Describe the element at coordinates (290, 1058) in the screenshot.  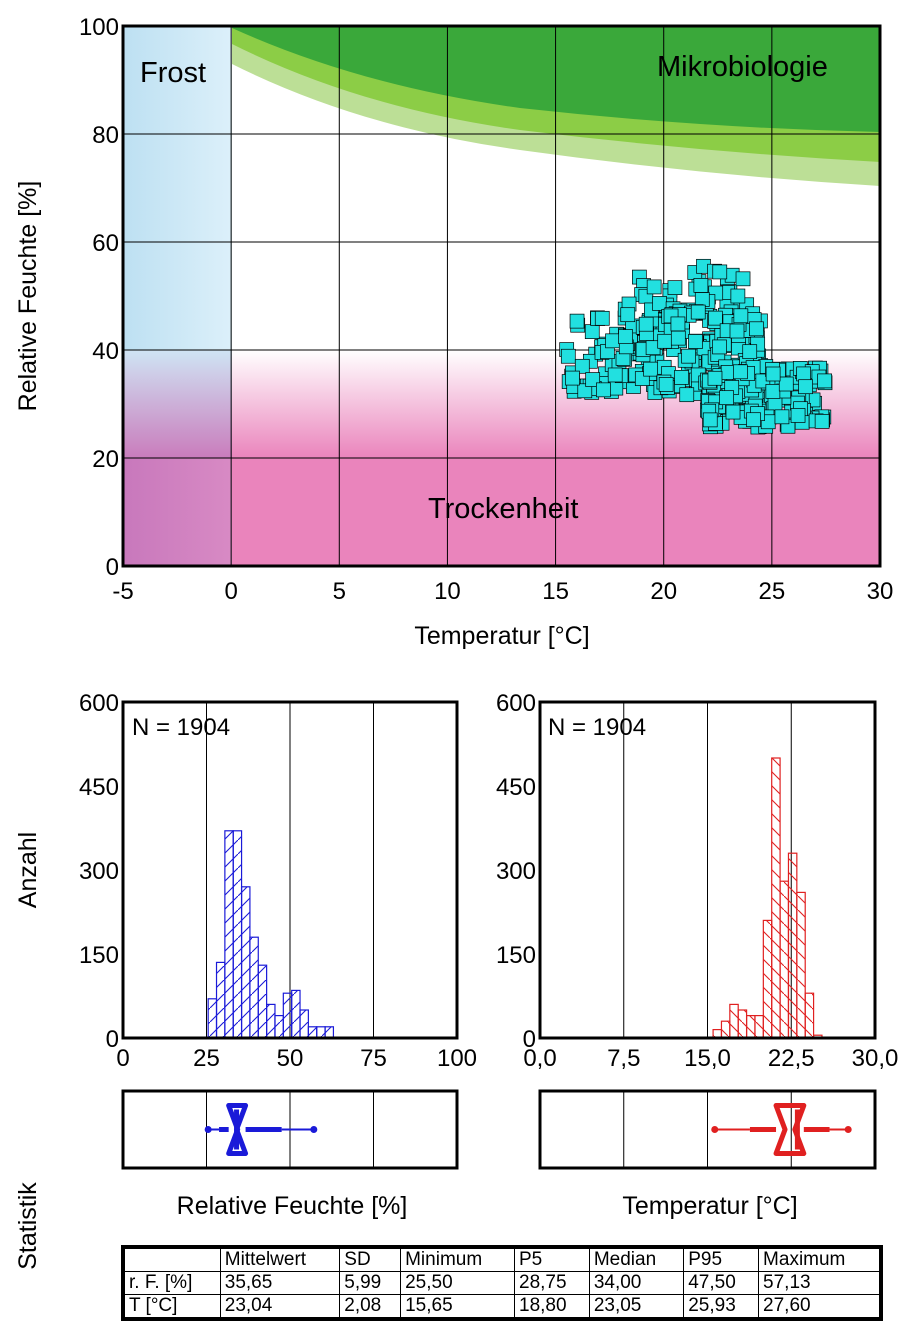
I see `x-tick-label: 50` at that location.